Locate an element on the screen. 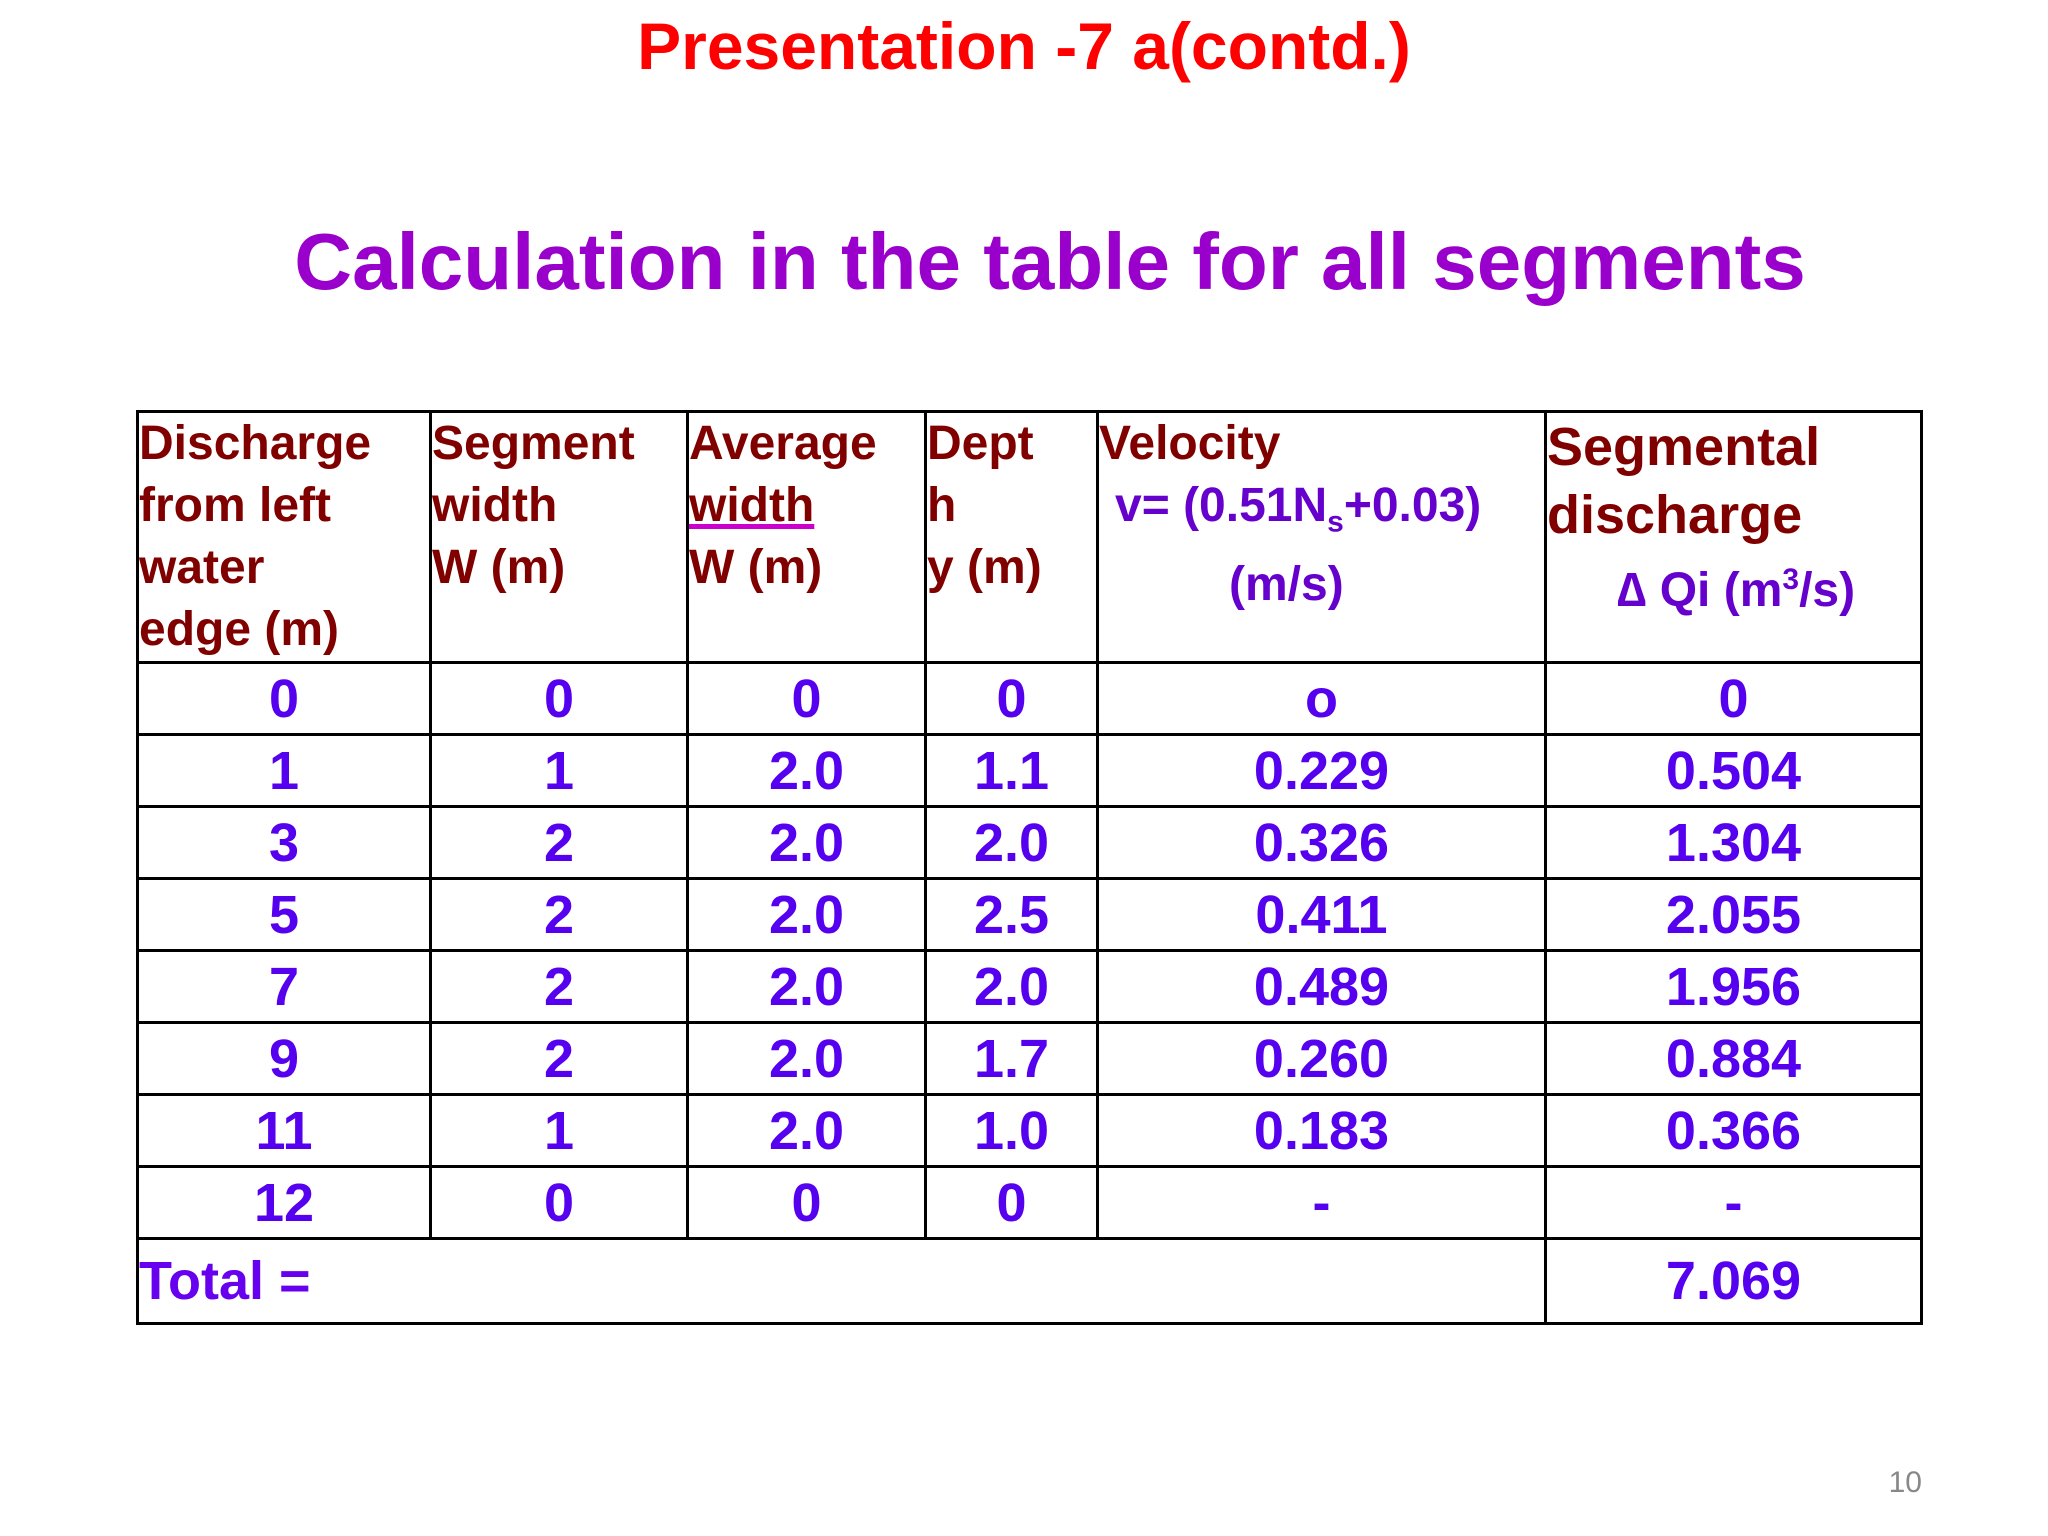  table-row: 9 2 2.0 1.7 0.260 0.884 is located at coordinates (1029, 1058).